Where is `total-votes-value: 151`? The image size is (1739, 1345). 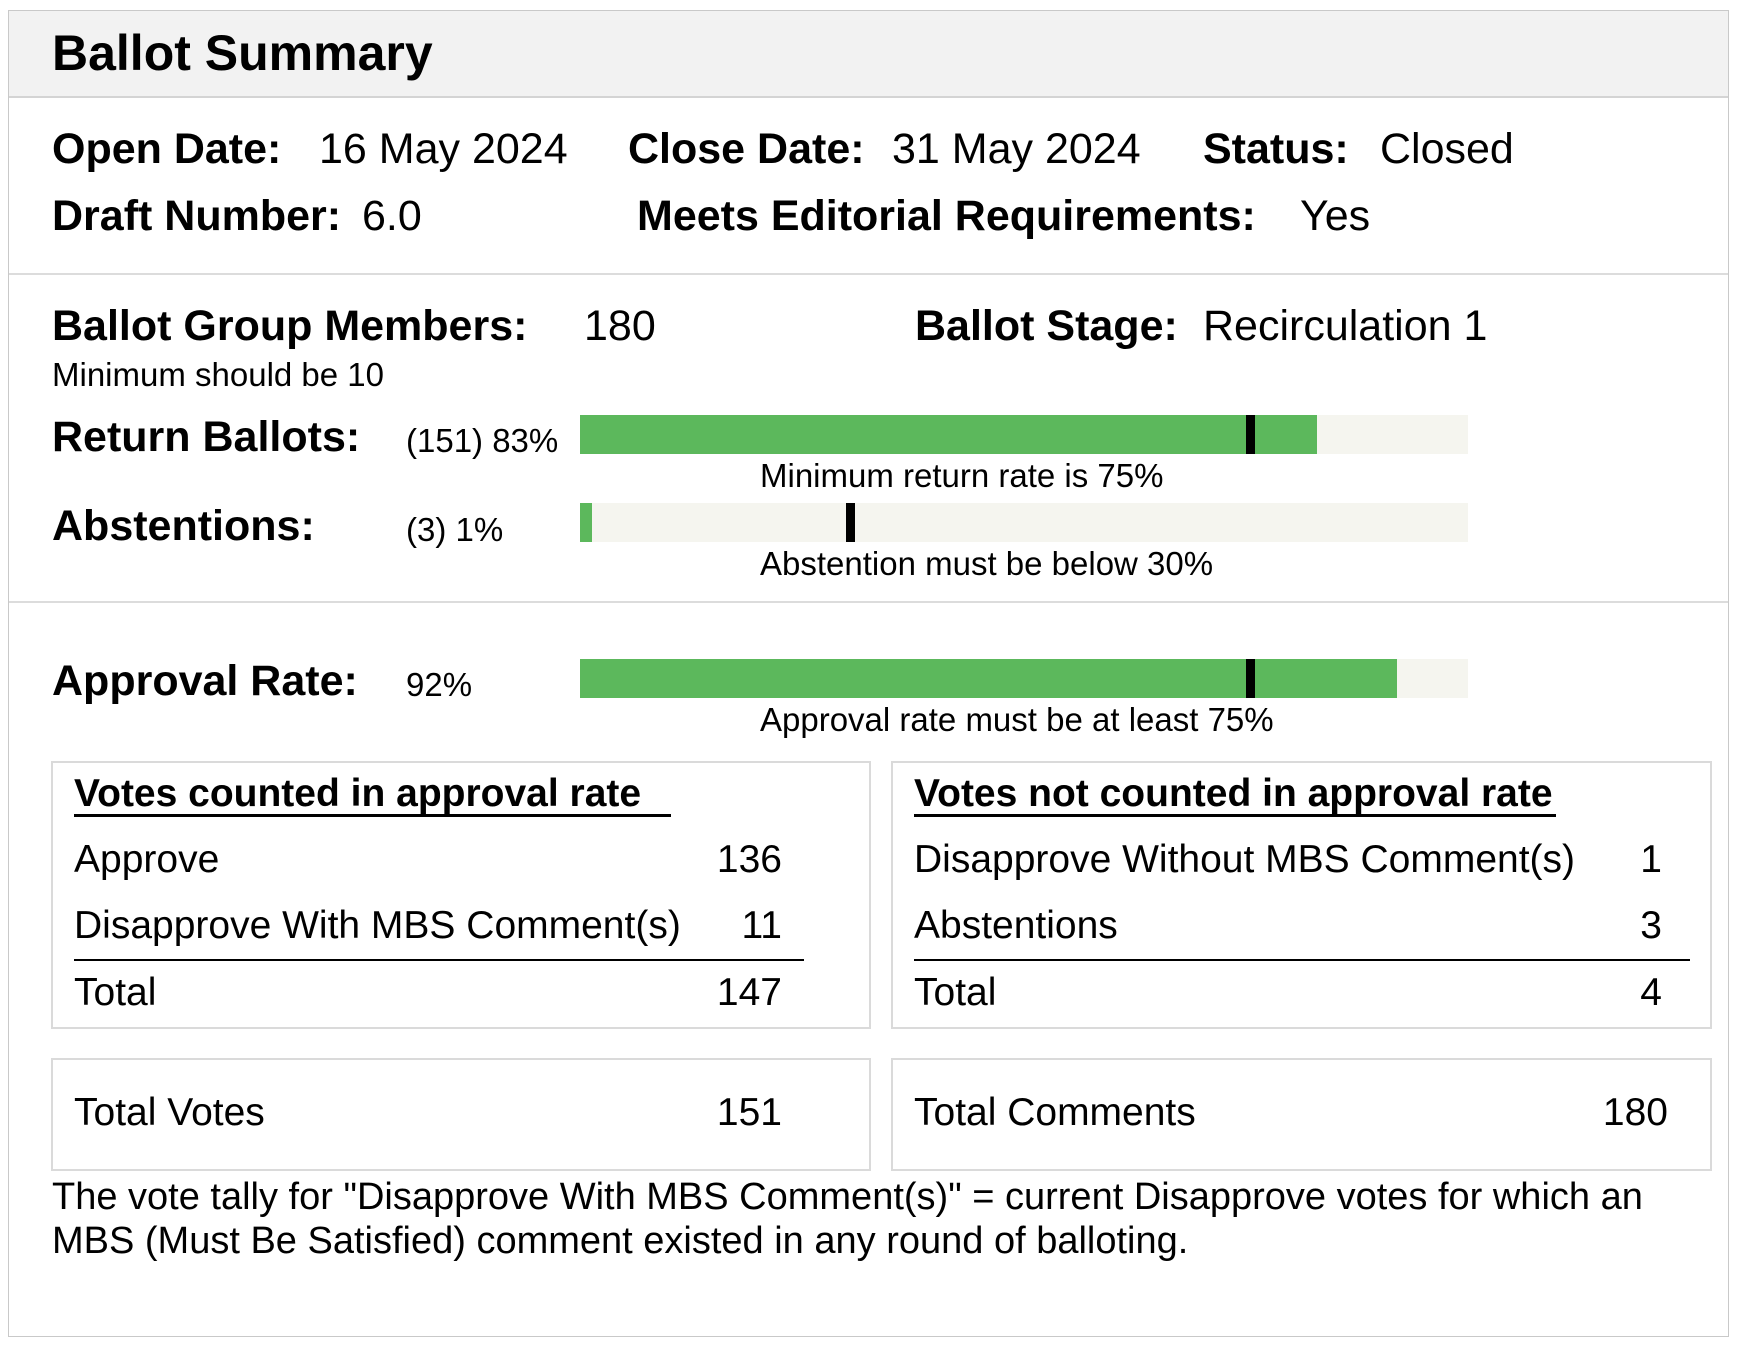
total-votes-value: 151 is located at coordinates (749, 1112).